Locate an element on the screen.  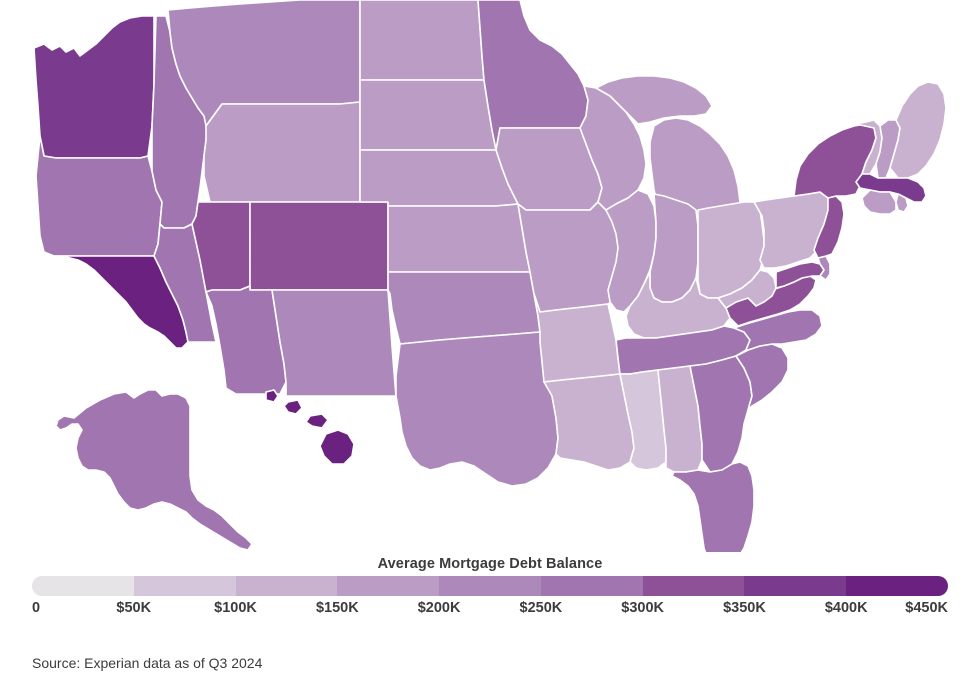
state-FL: Florida is located at coordinates (713, 506).